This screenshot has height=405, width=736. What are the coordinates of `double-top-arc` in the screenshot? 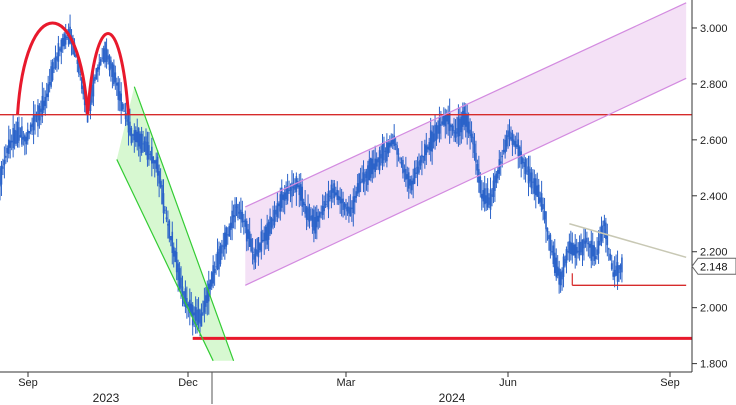 It's located at (108, 73).